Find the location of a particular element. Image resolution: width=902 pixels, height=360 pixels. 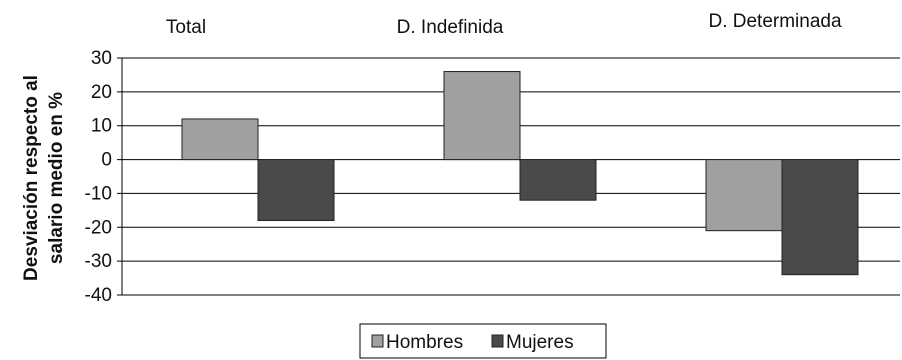

category-label: D. Determinada is located at coordinates (774, 21).